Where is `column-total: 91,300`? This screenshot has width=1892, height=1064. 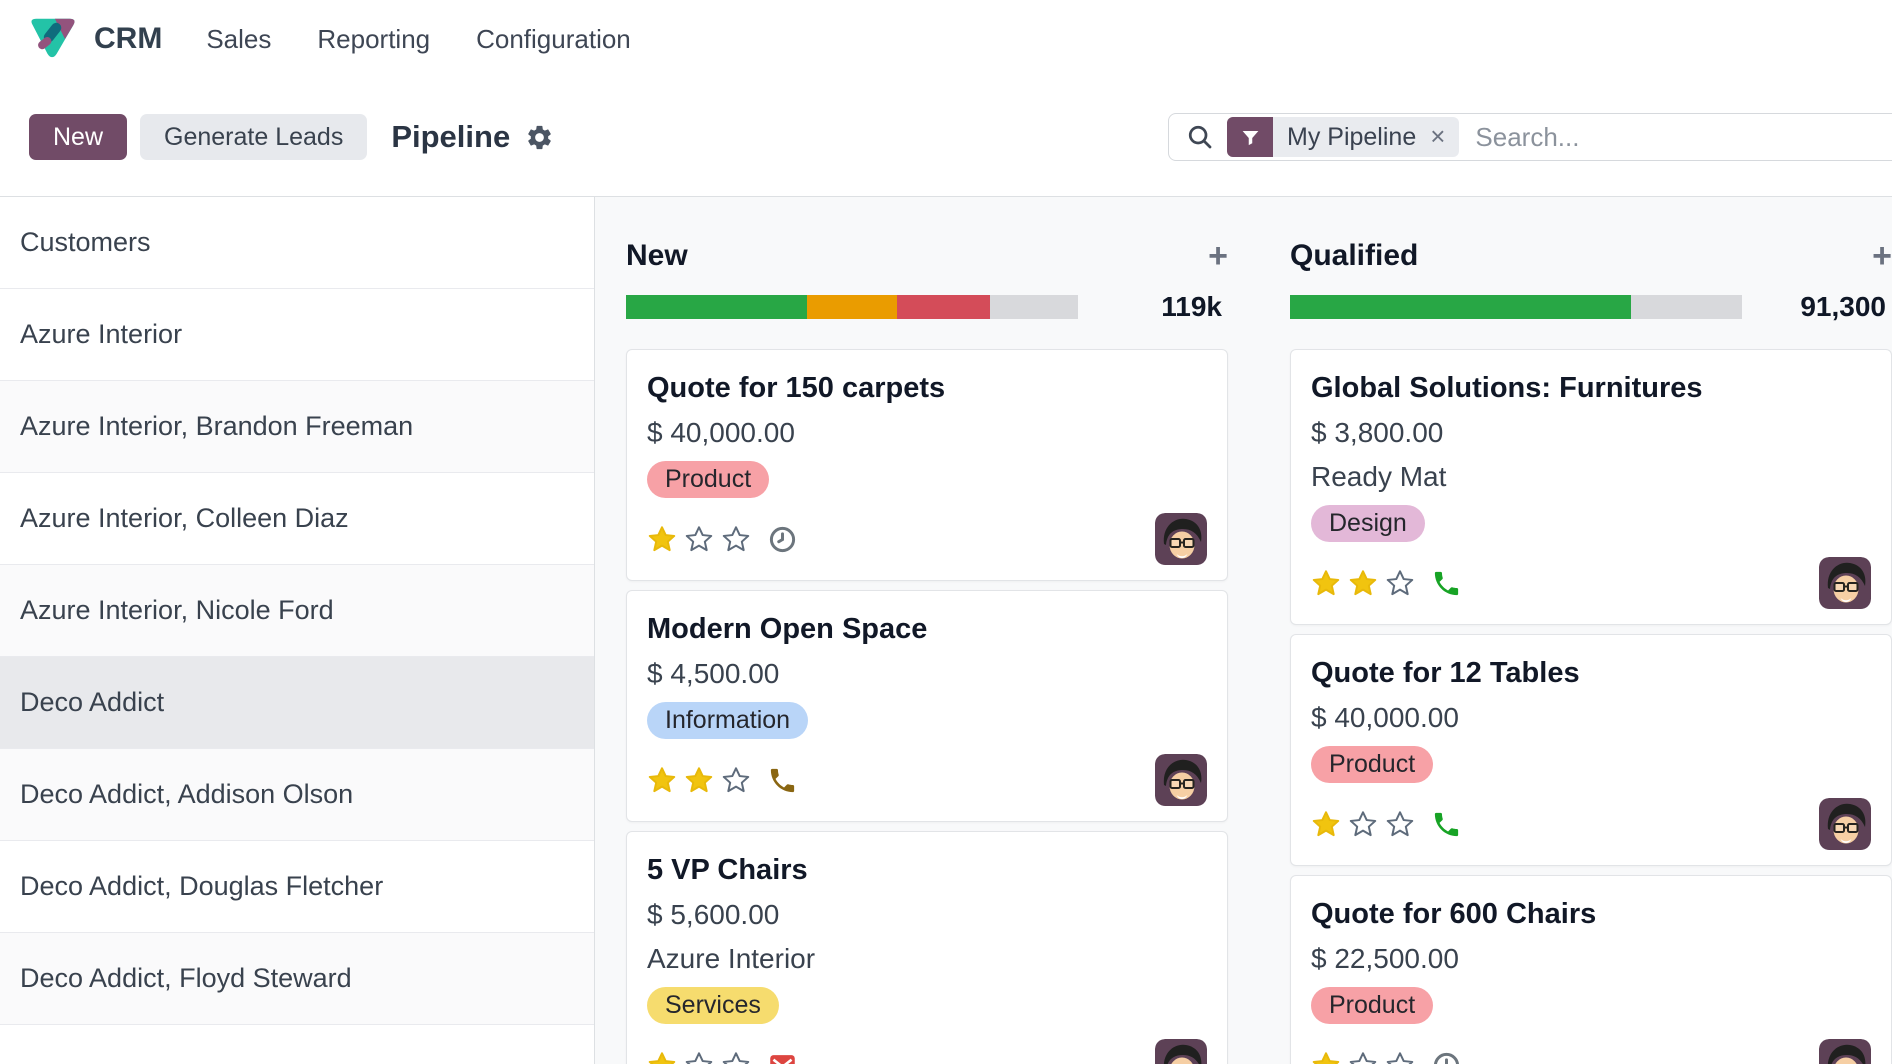
column-total: 91,300 is located at coordinates (1843, 306).